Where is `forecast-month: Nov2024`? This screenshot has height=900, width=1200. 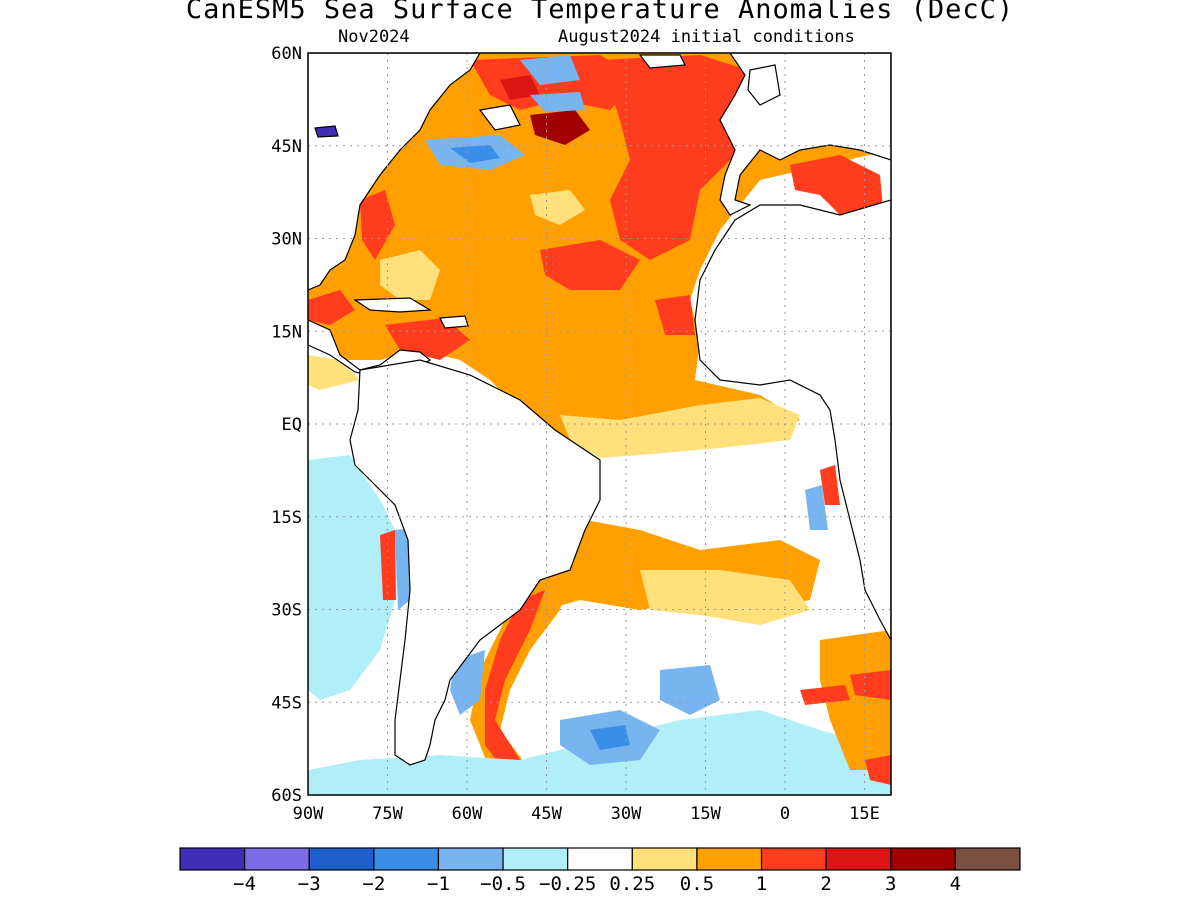 forecast-month: Nov2024 is located at coordinates (374, 37).